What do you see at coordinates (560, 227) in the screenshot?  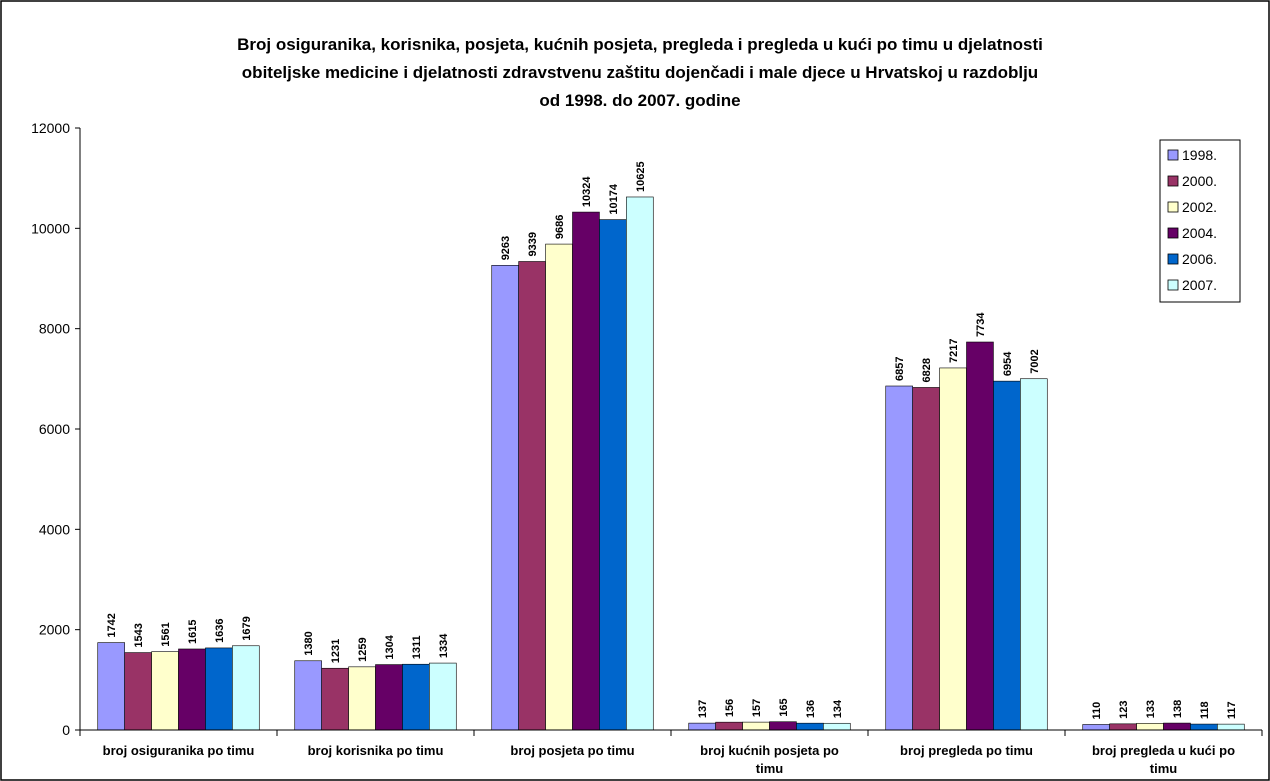 I see `data-label: 9686` at bounding box center [560, 227].